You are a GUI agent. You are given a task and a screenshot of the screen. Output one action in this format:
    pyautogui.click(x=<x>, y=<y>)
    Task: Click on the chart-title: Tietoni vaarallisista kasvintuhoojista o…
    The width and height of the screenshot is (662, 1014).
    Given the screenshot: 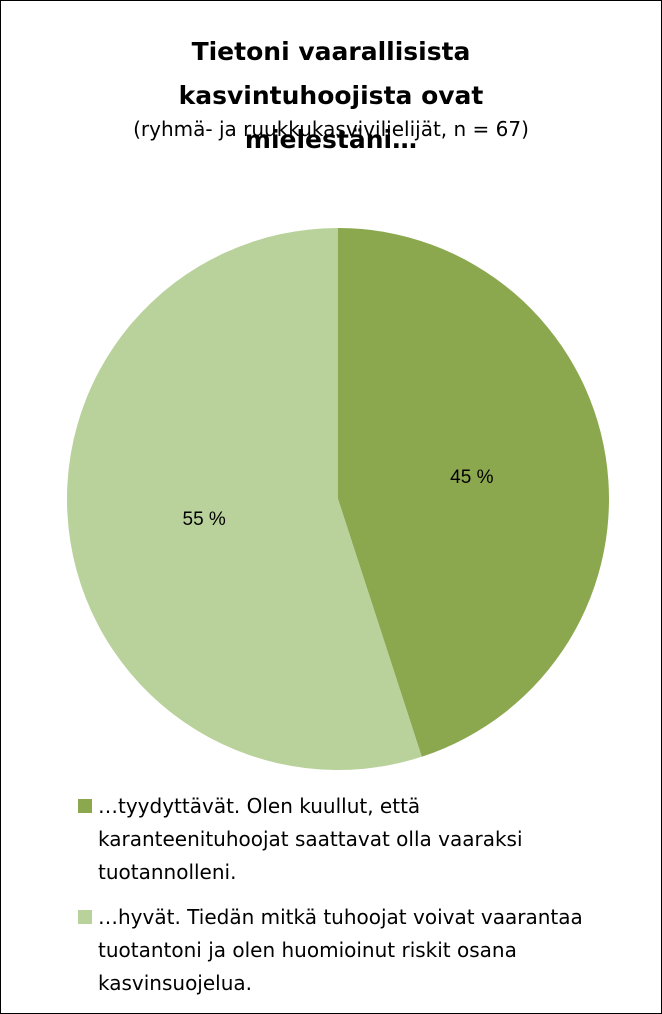 What is the action you would take?
    pyautogui.click(x=331, y=96)
    